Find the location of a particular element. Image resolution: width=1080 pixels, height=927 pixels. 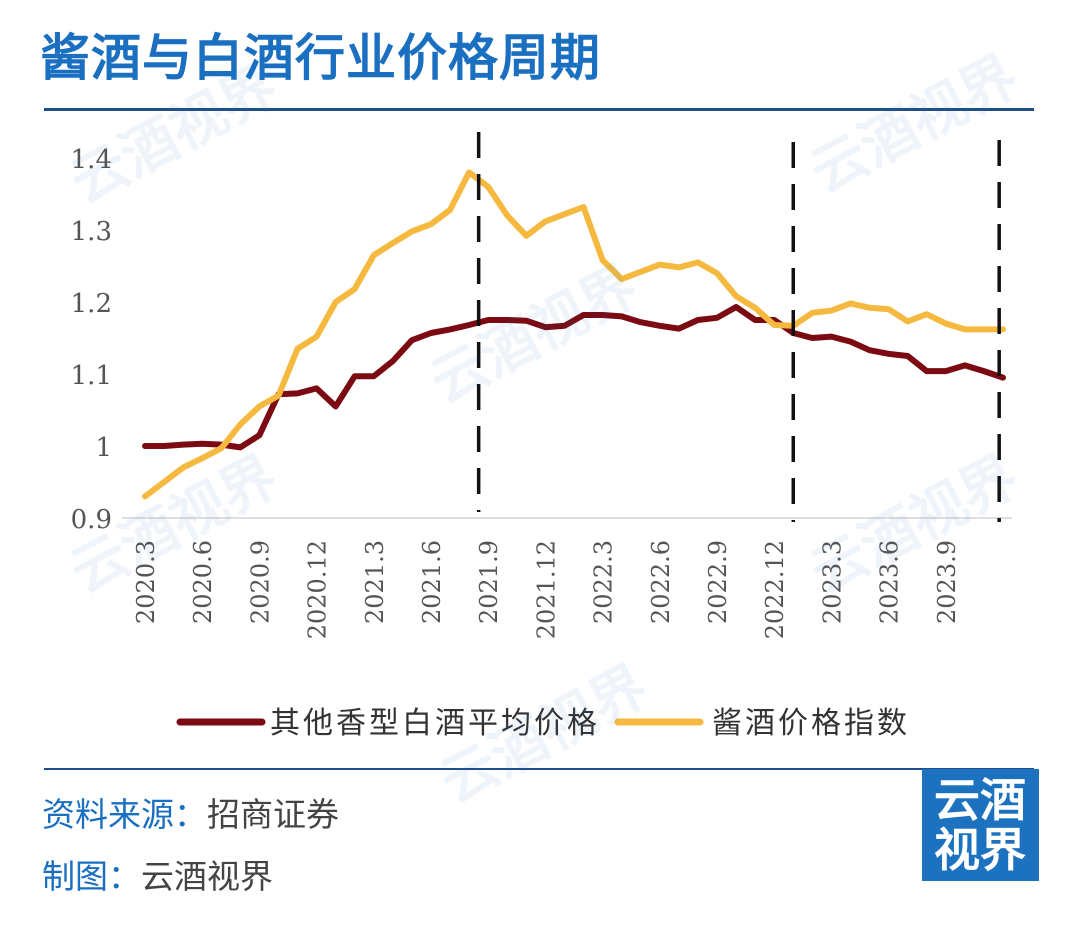

x-tick-label: 2022.12 is located at coordinates (775, 589).